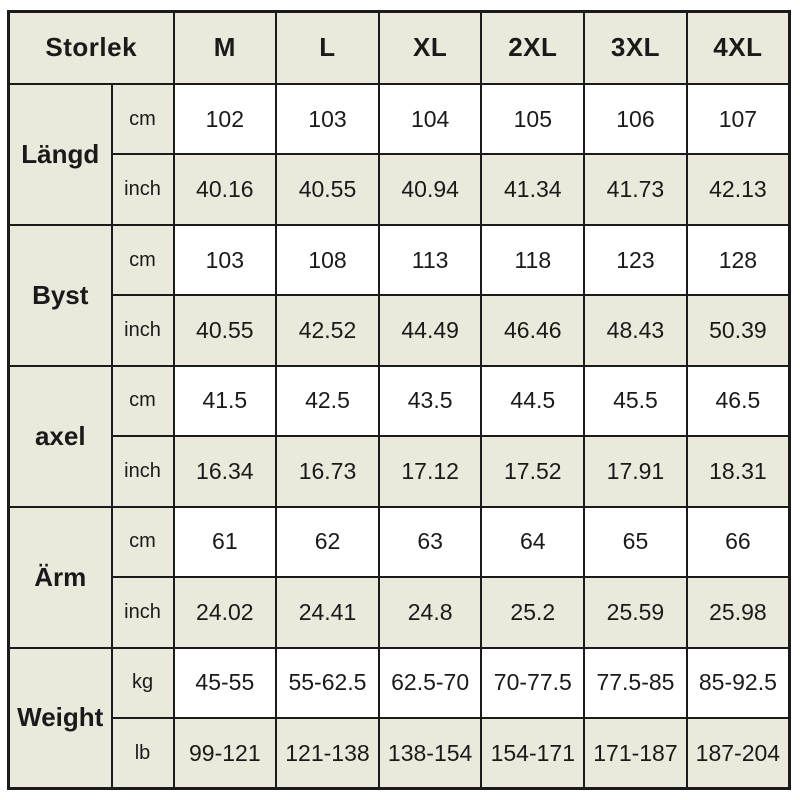  What do you see at coordinates (327, 753) in the screenshot?
I see `value-cell: 121-138` at bounding box center [327, 753].